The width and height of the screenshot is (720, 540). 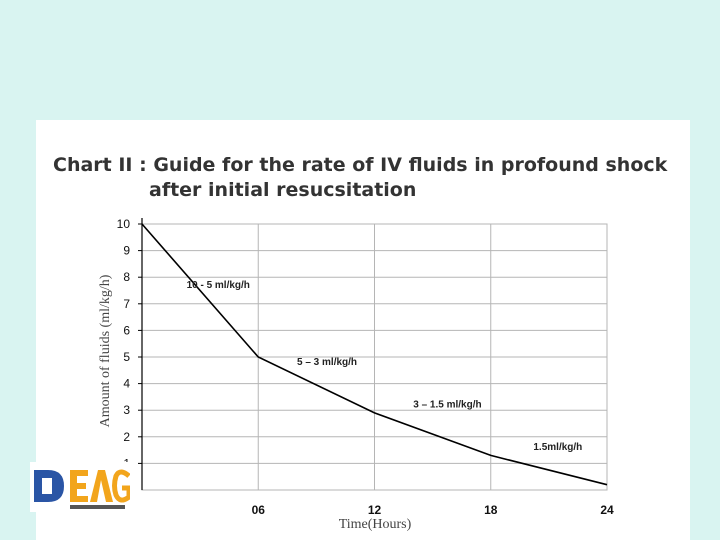 What do you see at coordinates (557, 447) in the screenshot?
I see `rate-annotation: 1.5ml/kg/h` at bounding box center [557, 447].